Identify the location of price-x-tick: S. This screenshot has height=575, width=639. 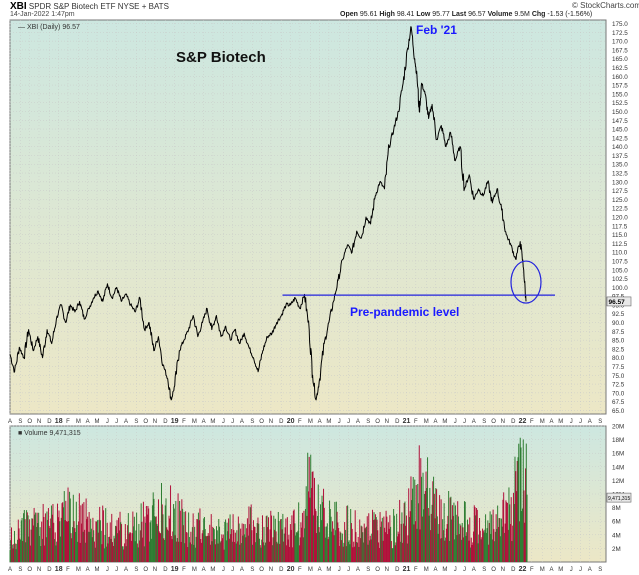
(252, 422).